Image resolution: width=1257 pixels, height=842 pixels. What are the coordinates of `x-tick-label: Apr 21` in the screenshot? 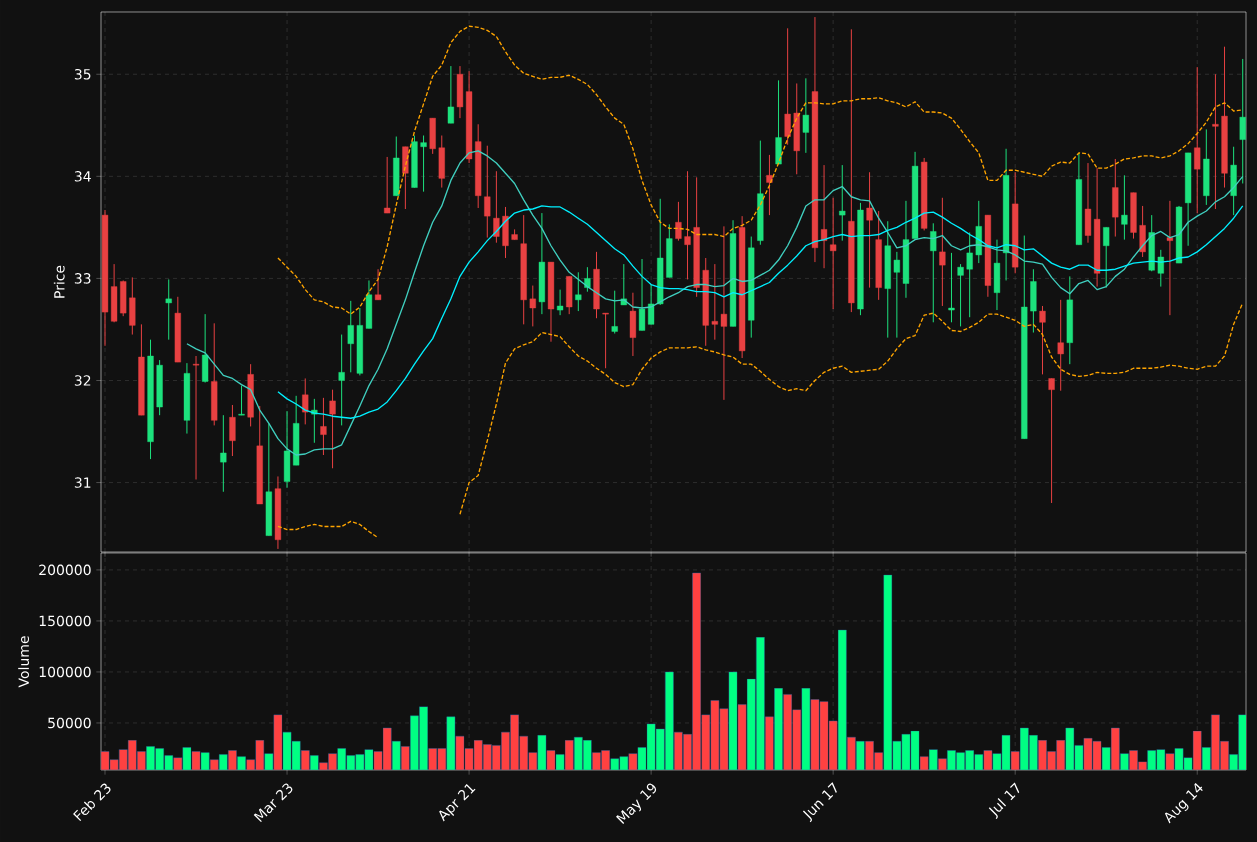 It's located at (457, 802).